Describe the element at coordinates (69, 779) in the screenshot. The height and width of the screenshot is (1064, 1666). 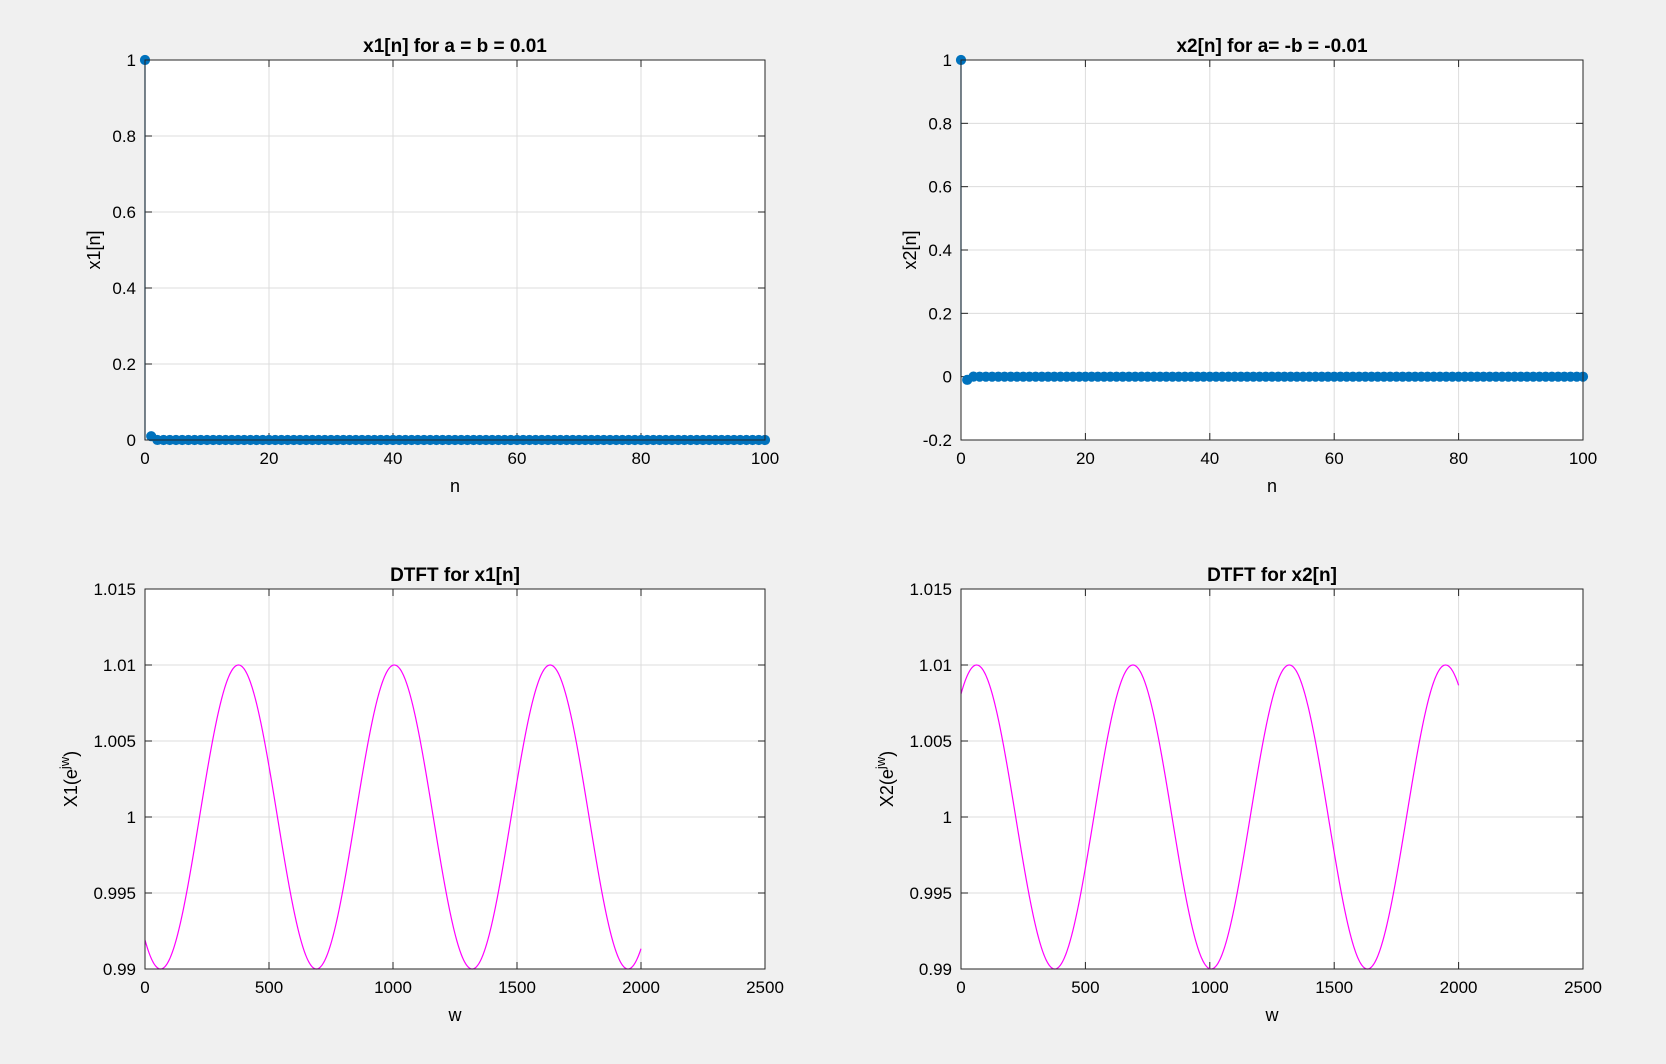
I see `y-axis-label: X1(ejw)` at that location.